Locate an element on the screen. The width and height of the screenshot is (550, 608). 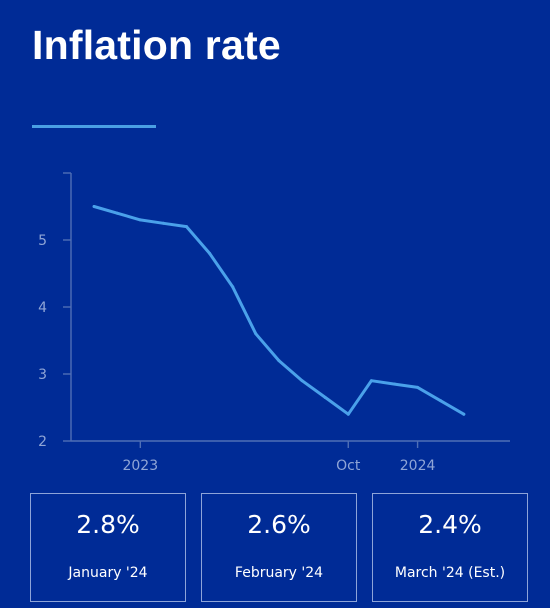
x-tick-label: Oct is located at coordinates (348, 466).